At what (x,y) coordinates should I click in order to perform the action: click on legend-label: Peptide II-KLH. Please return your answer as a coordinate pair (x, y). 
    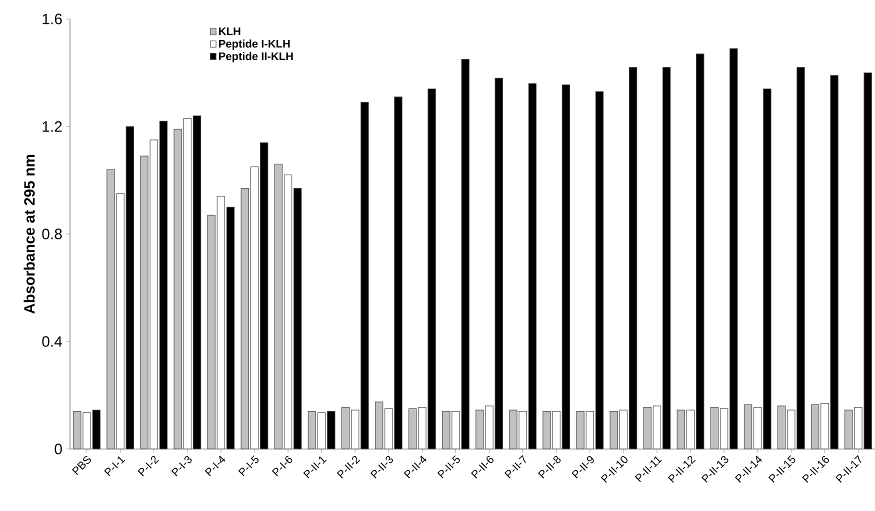
    Looking at the image, I should click on (256, 57).